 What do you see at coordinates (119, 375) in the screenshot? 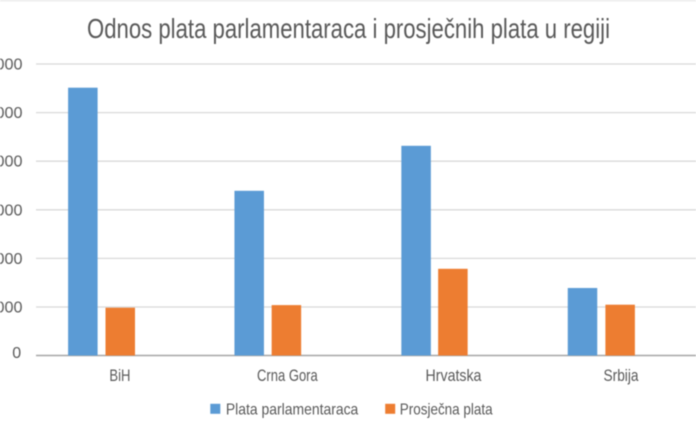
I see `svg-text: BiH` at bounding box center [119, 375].